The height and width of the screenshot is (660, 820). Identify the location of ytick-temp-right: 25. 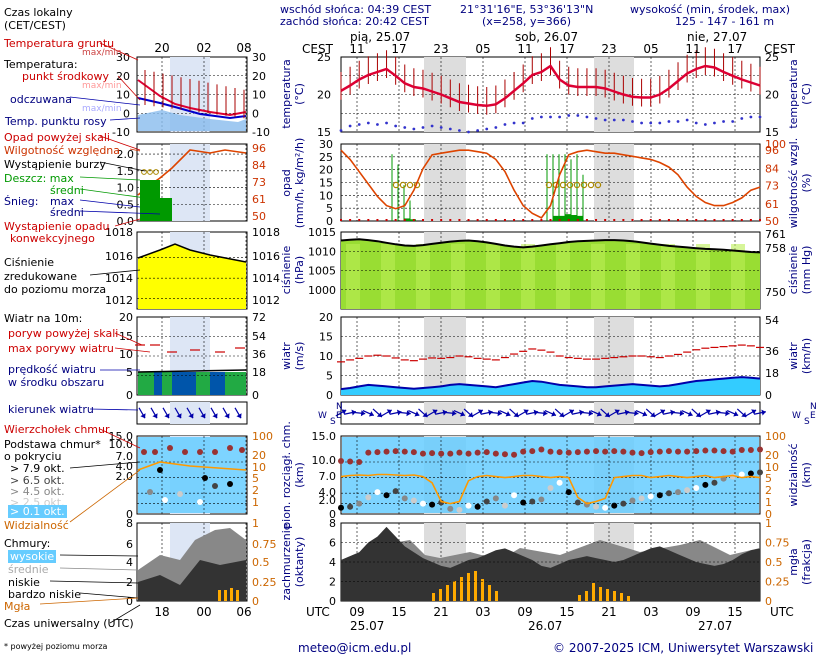
(772, 57).